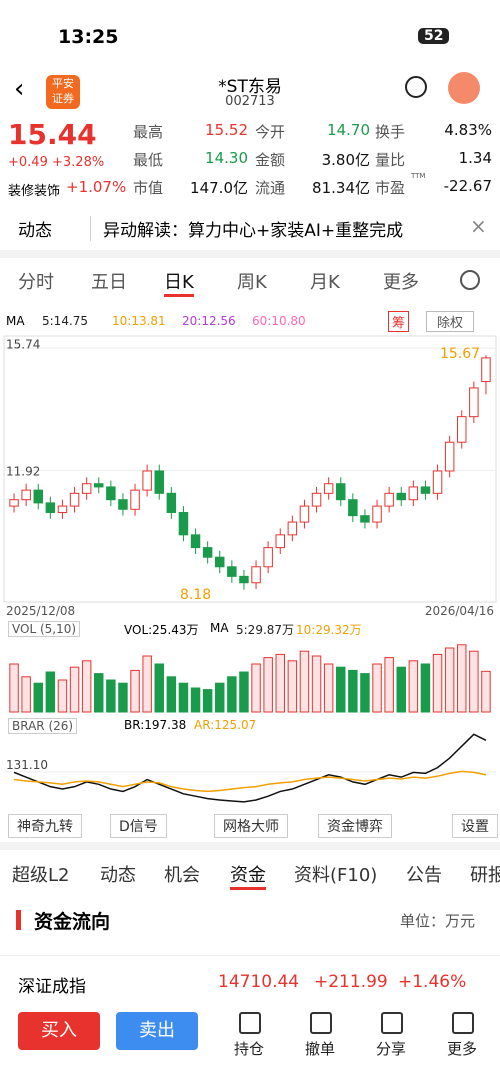 The width and height of the screenshot is (500, 1087). Describe the element at coordinates (43, 726) in the screenshot. I see `brar-label: BRAR (26)` at that location.